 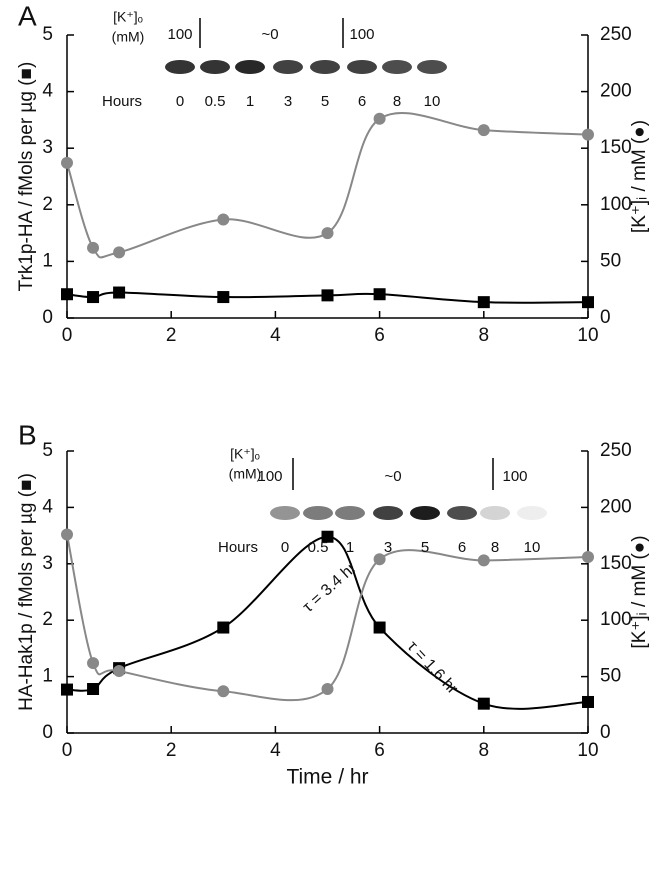 I want to click on inset-hours-label: Hours, so click(x=238, y=547).